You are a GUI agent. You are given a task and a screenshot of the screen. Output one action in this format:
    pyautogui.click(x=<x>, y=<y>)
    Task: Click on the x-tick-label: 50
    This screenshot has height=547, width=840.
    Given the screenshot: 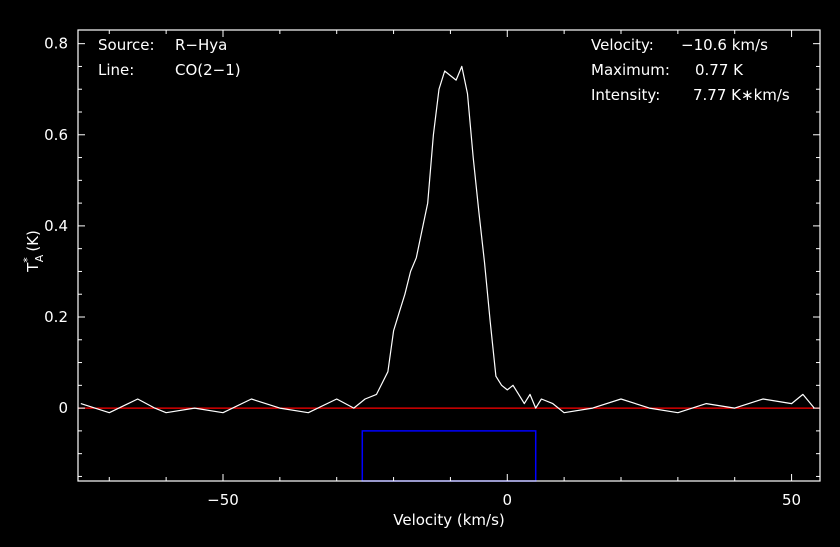 What is the action you would take?
    pyautogui.click(x=791, y=500)
    